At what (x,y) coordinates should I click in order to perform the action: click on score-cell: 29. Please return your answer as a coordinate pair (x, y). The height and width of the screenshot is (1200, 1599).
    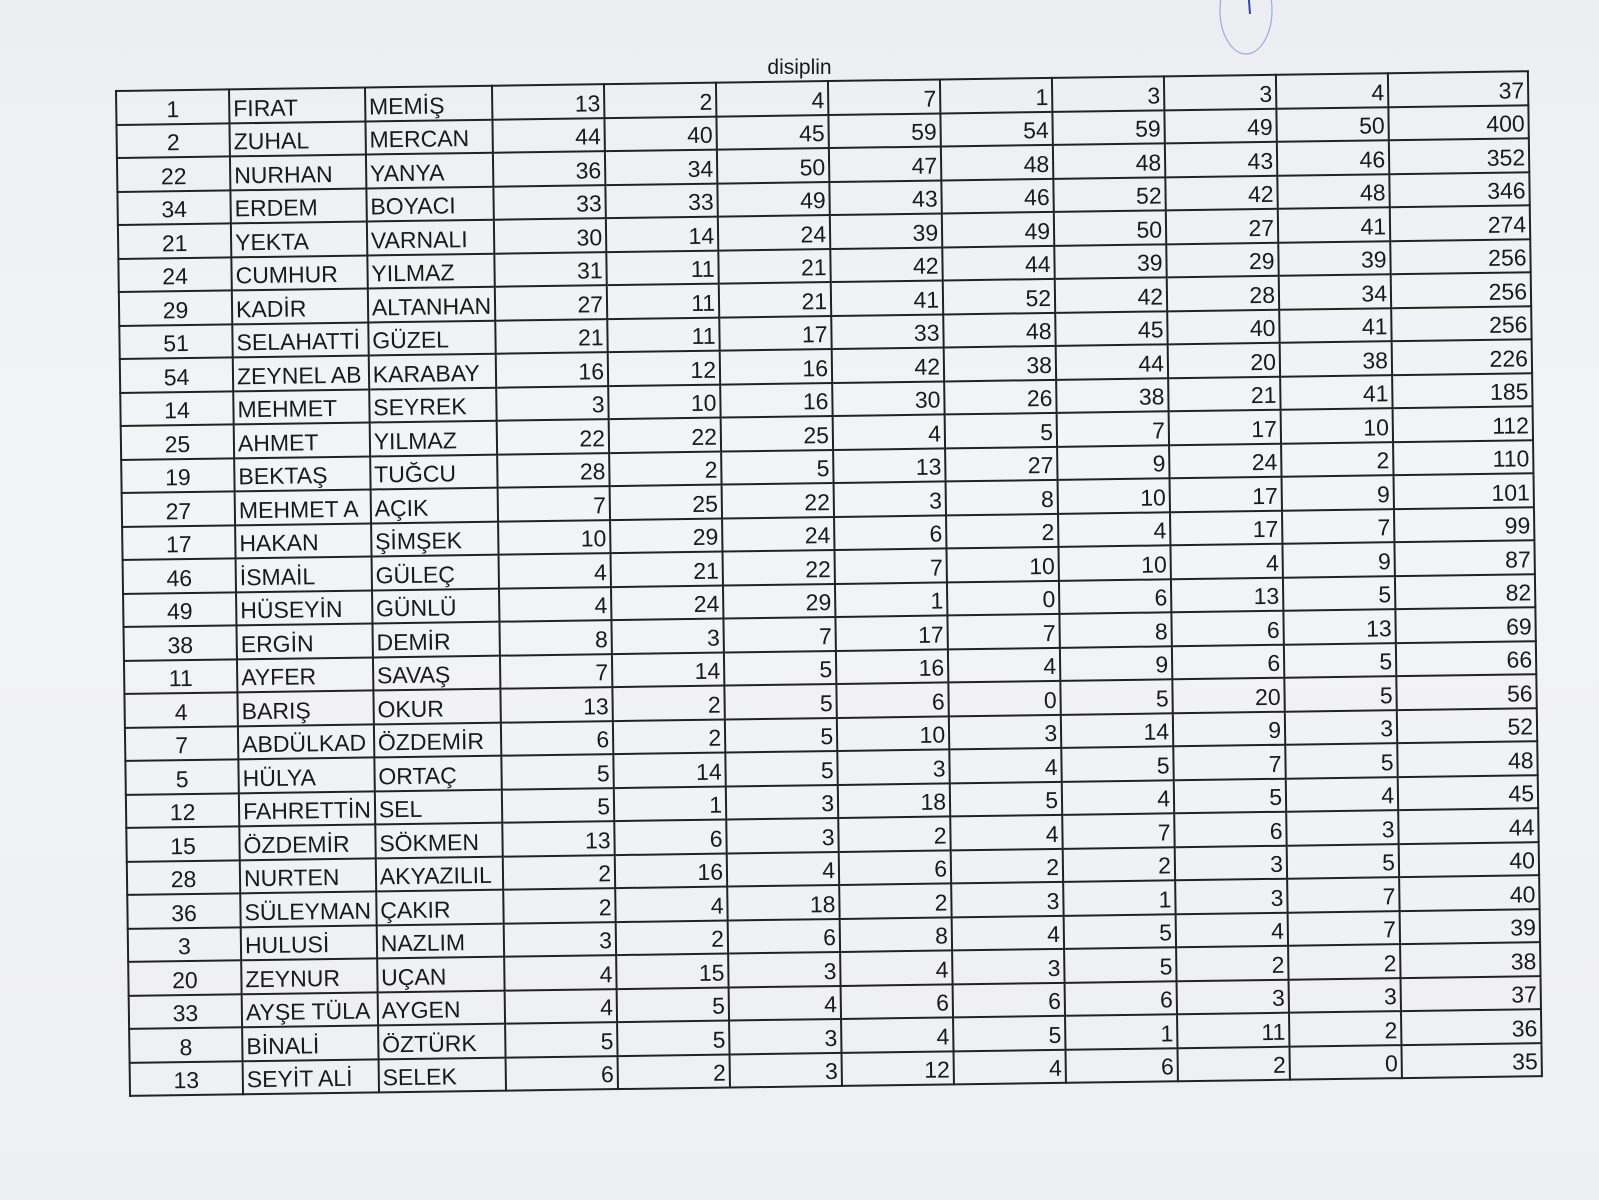
    Looking at the image, I should click on (666, 536).